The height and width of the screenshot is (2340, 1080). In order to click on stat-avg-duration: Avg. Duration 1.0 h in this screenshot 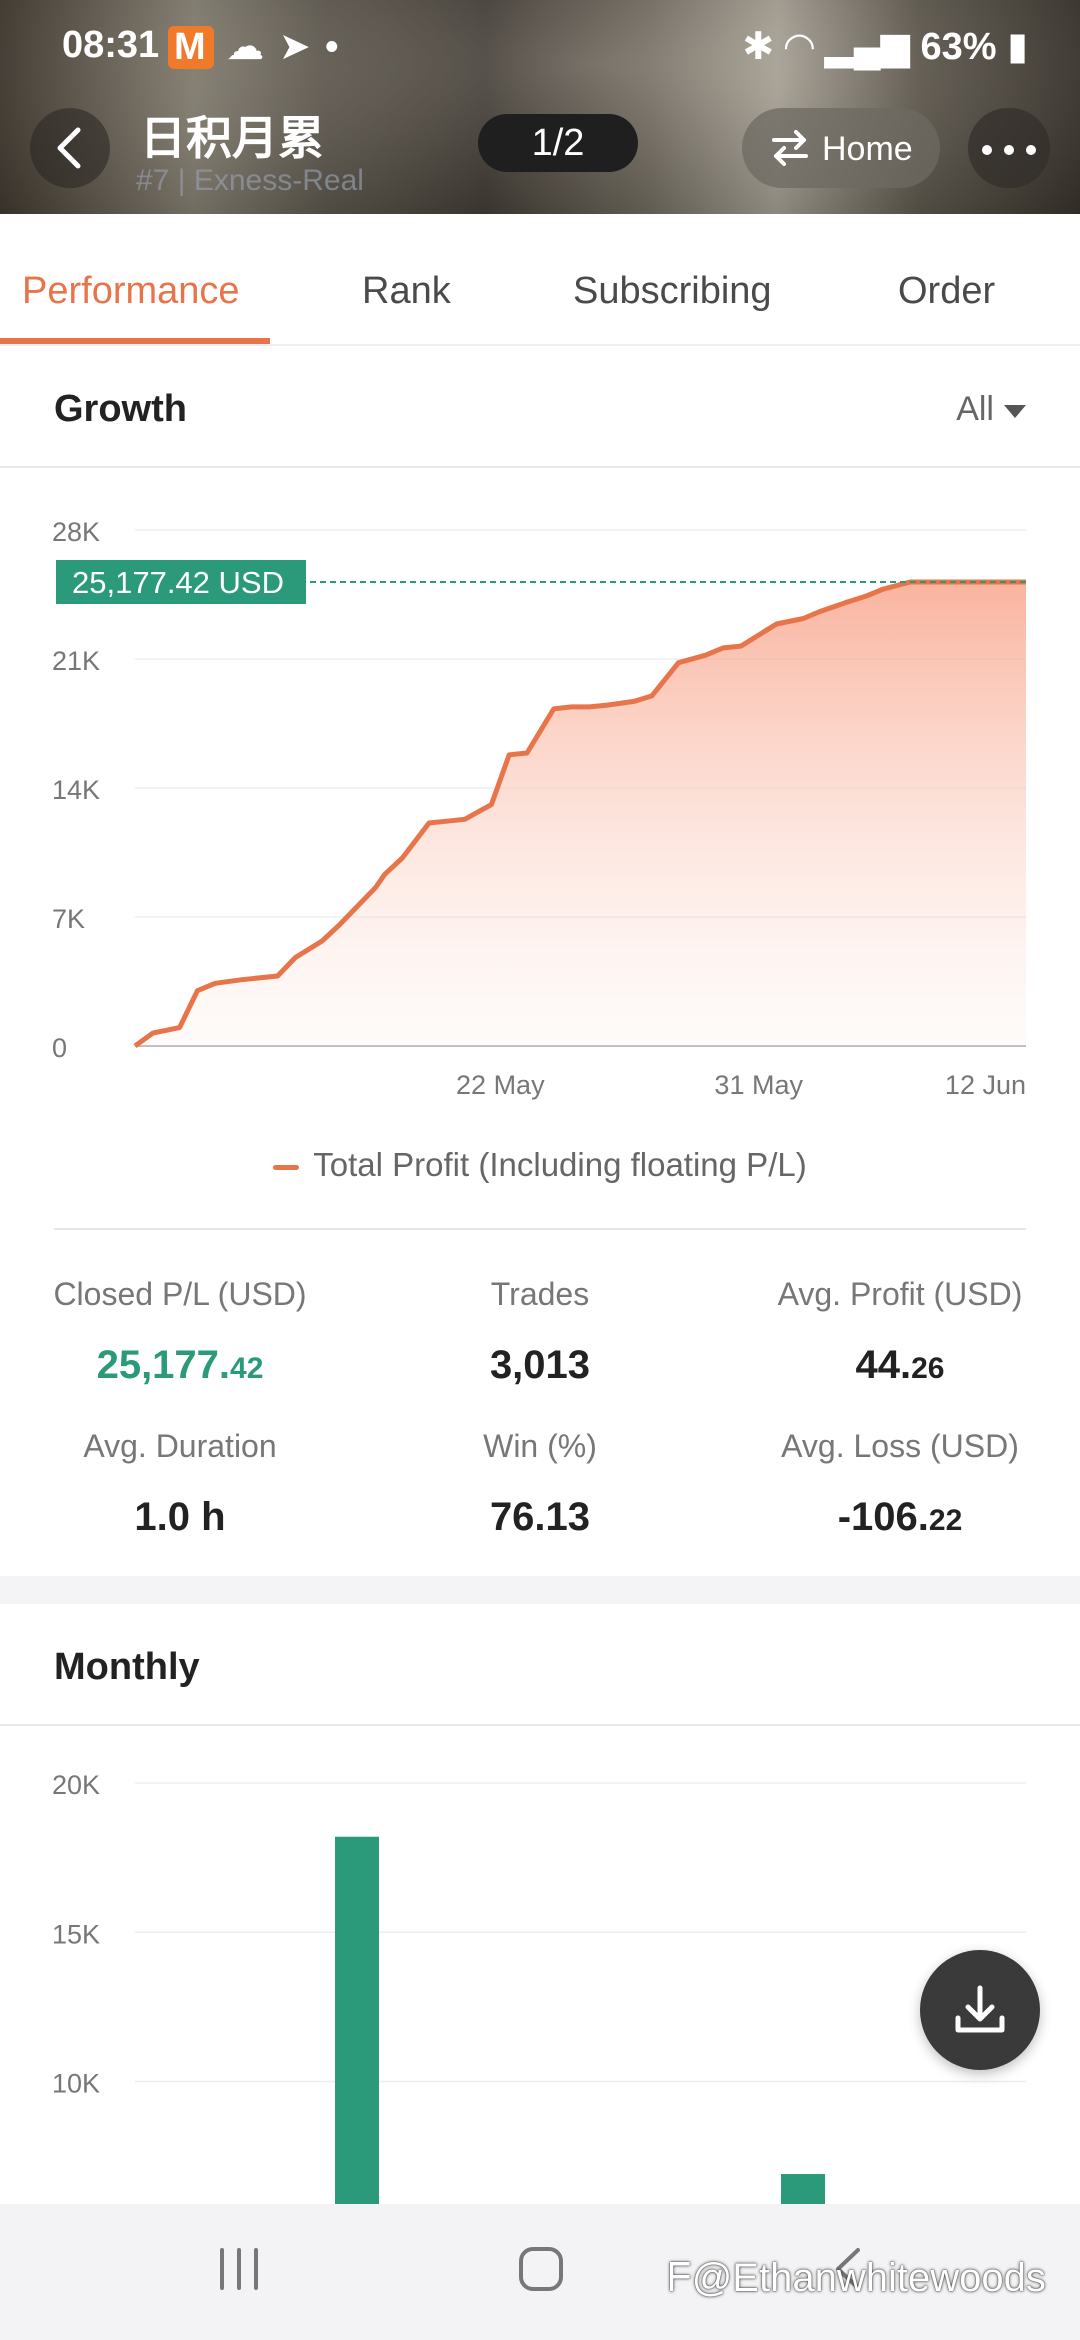, I will do `click(180, 1484)`.